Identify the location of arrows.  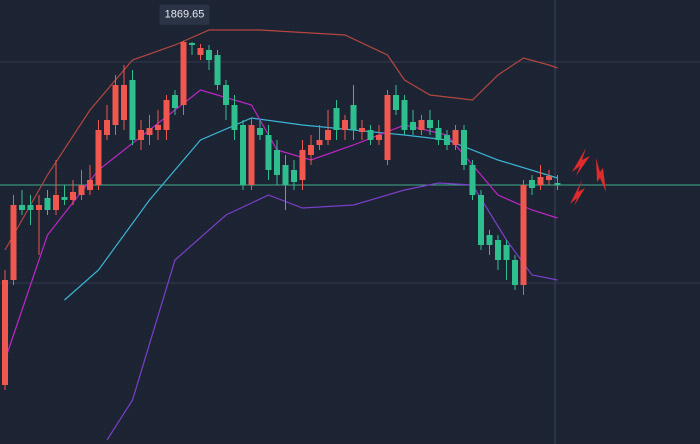
(588, 177).